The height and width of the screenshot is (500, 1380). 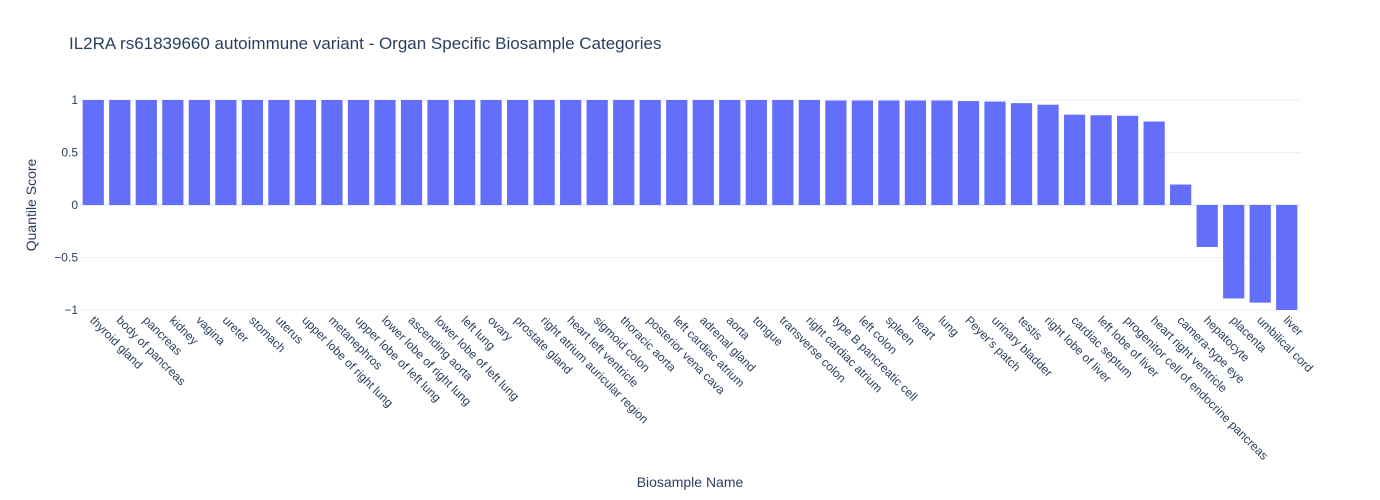 I want to click on x-tick-label: lung, so click(x=949, y=326).